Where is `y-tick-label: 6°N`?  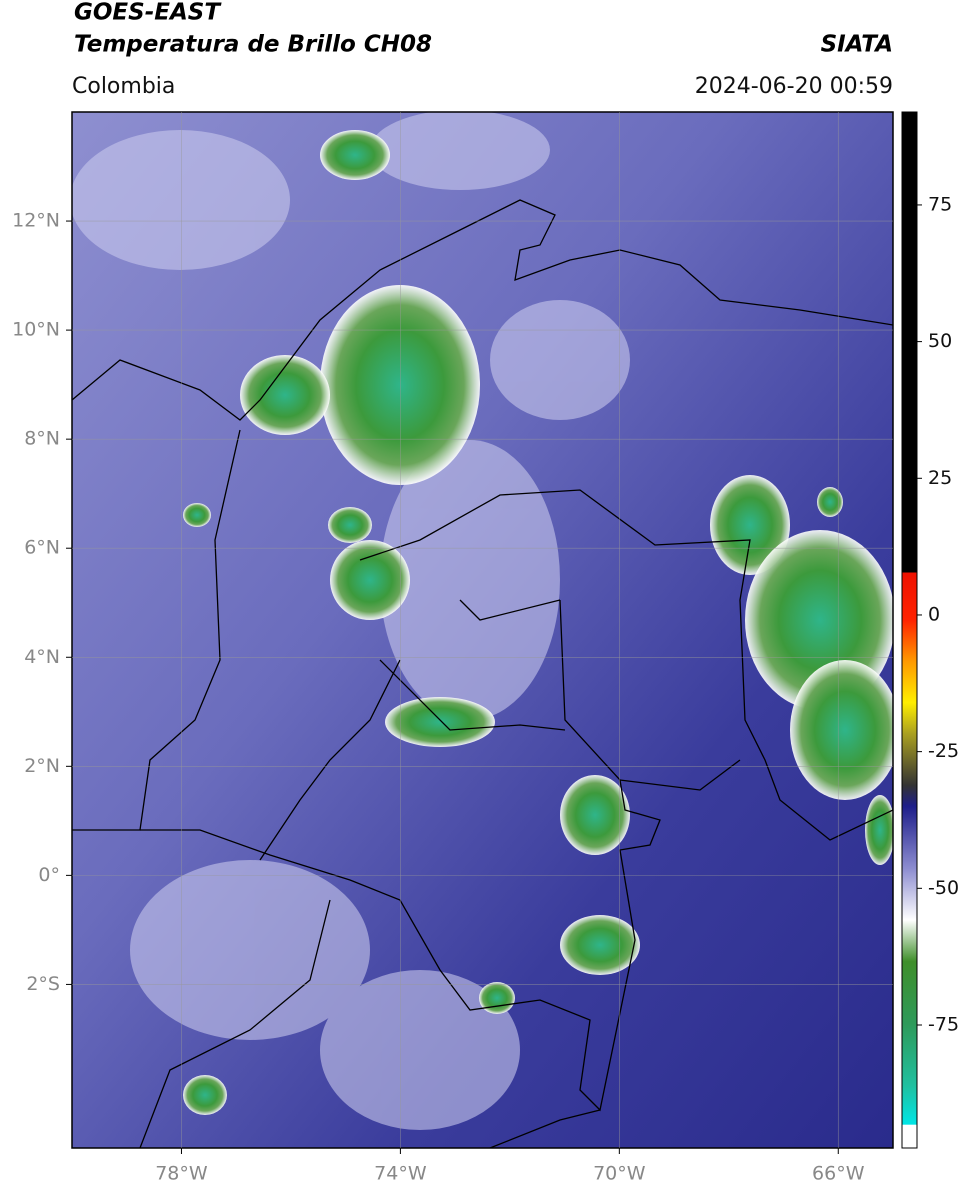
y-tick-label: 6°N is located at coordinates (42, 548).